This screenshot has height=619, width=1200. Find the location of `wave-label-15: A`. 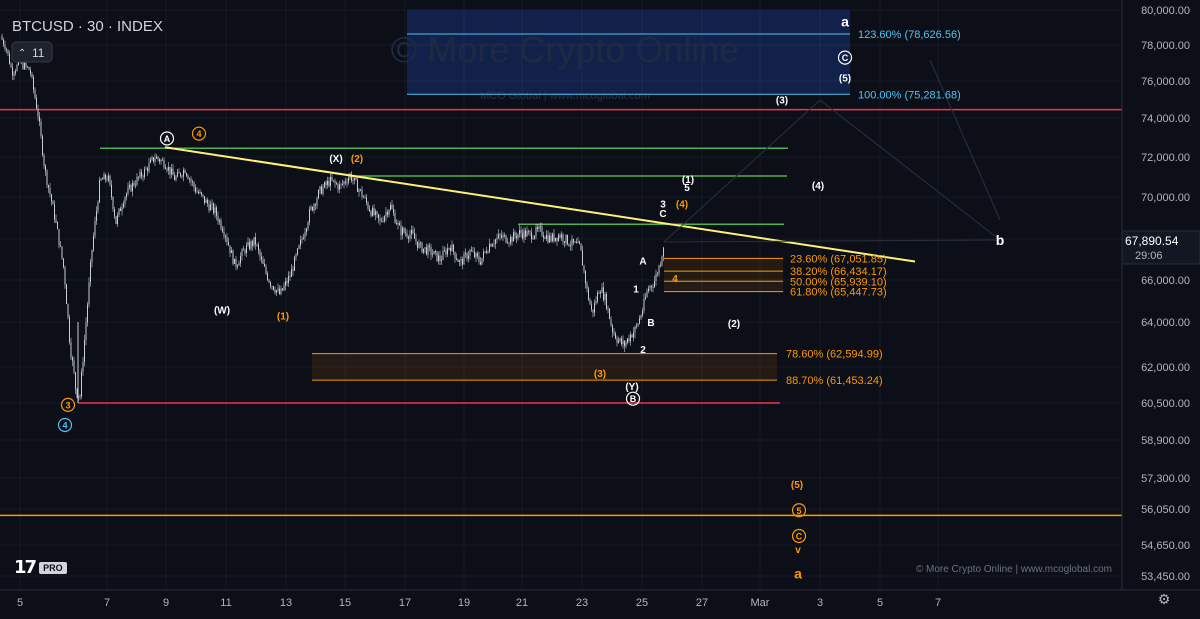

wave-label-15: A is located at coordinates (642, 262).